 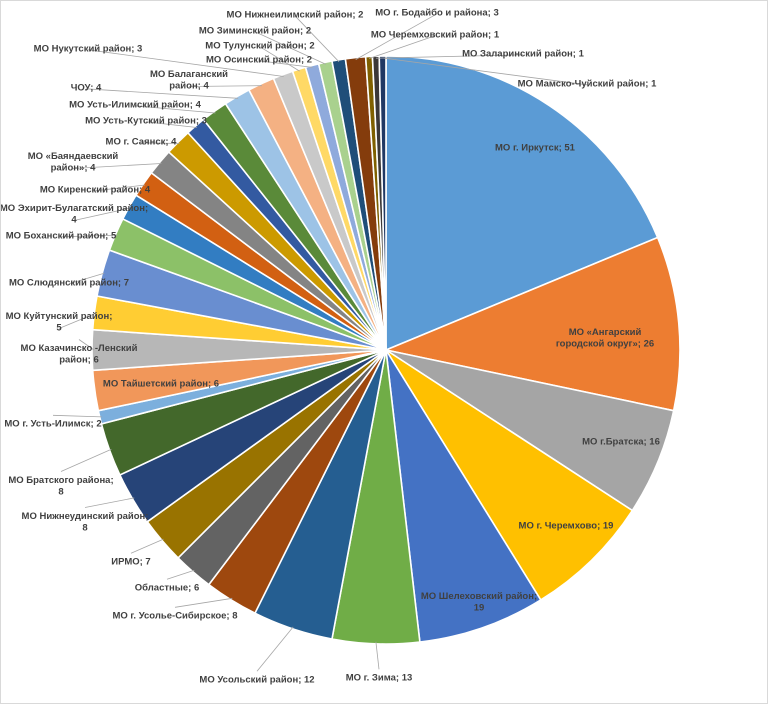 I want to click on data-label: МО Нижнеудинский район; 8, so click(x=85, y=522).